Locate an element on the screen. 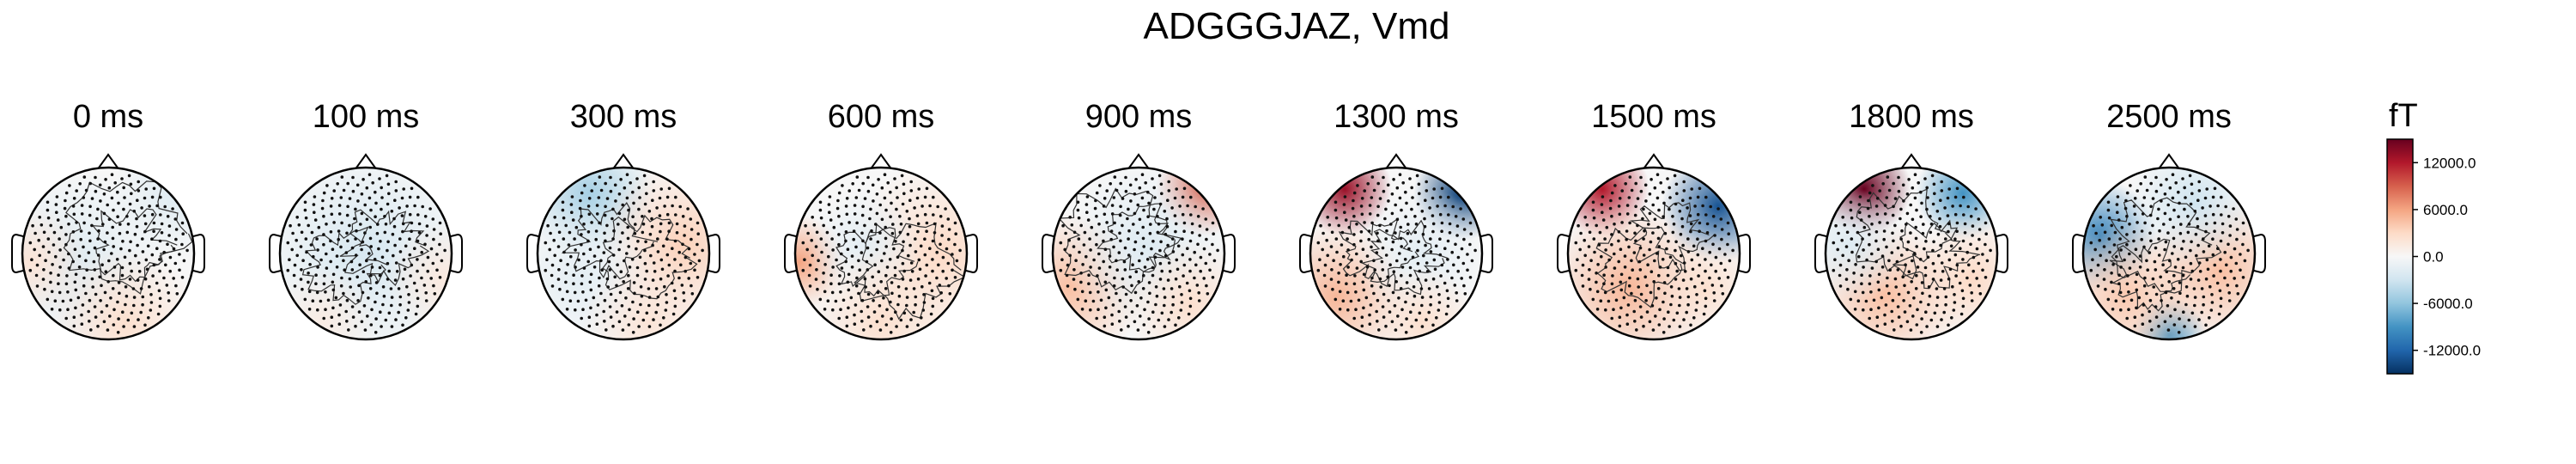  left-ear-outline is located at coordinates (17, 253).